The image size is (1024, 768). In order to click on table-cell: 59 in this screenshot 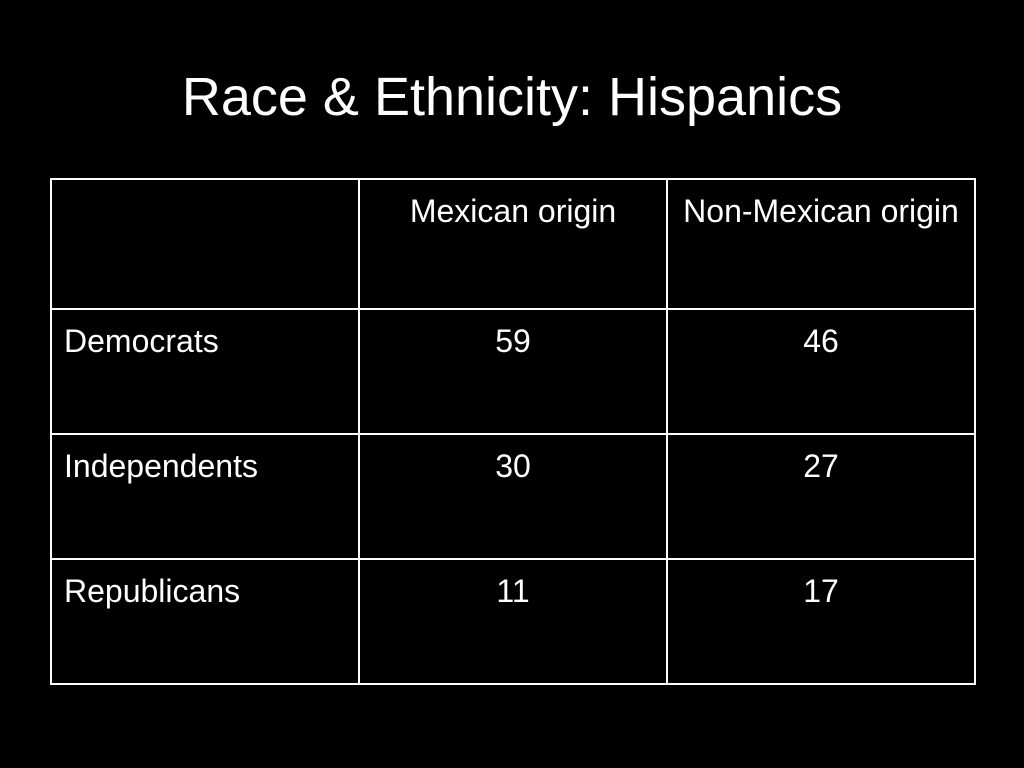, I will do `click(513, 371)`.